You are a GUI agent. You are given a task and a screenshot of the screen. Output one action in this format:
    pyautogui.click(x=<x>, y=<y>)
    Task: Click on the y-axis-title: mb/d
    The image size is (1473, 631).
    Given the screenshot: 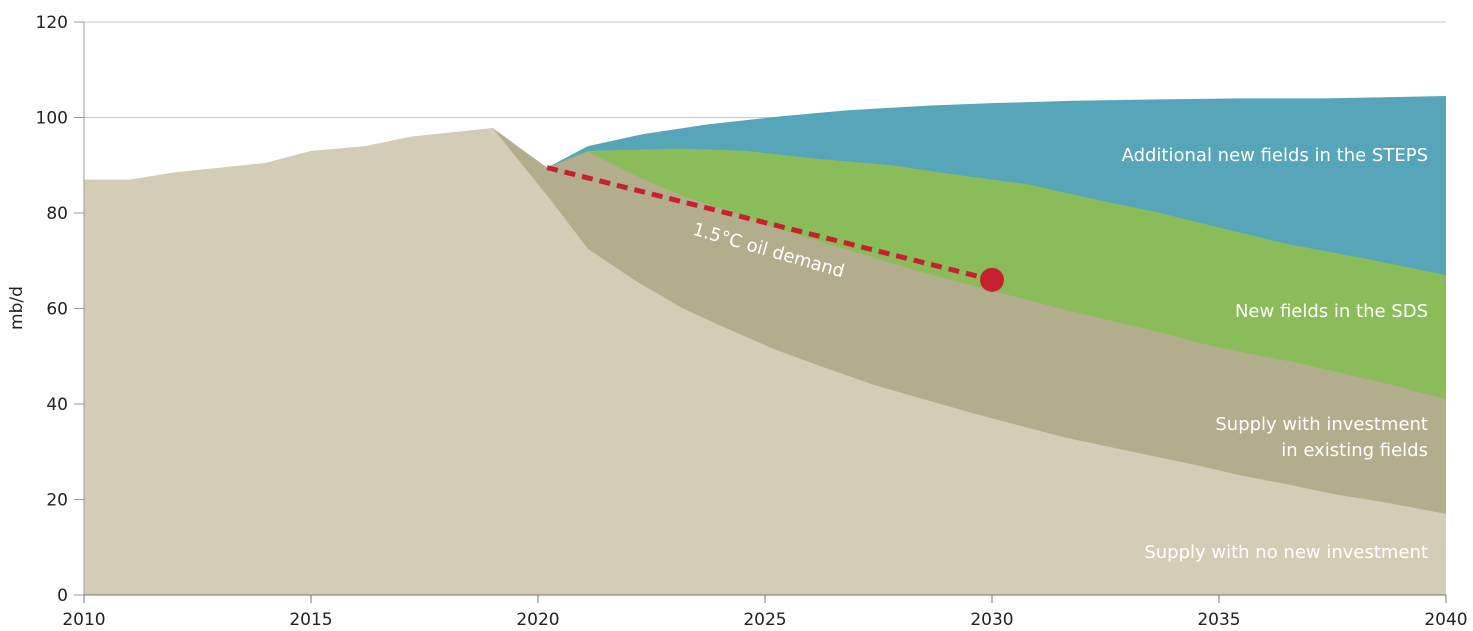 What is the action you would take?
    pyautogui.click(x=17, y=308)
    